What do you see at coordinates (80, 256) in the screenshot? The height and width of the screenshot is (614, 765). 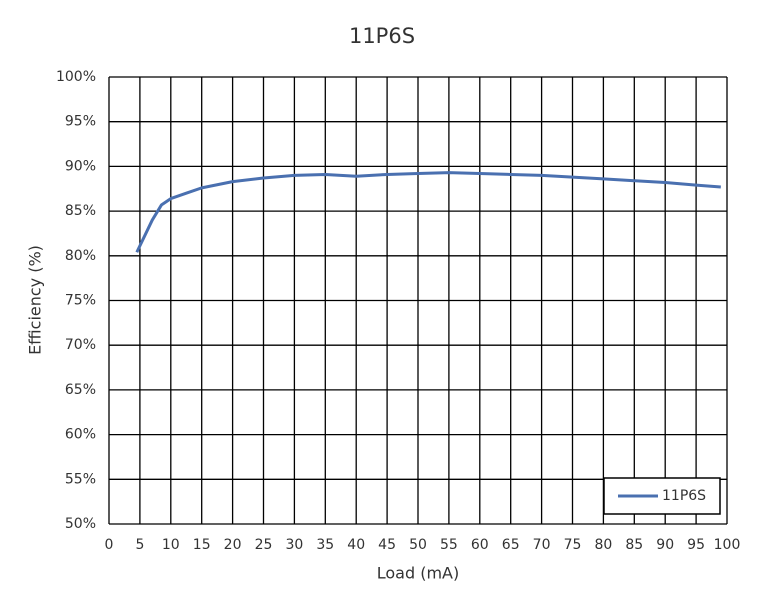 I see `y-tick-label: 80%` at bounding box center [80, 256].